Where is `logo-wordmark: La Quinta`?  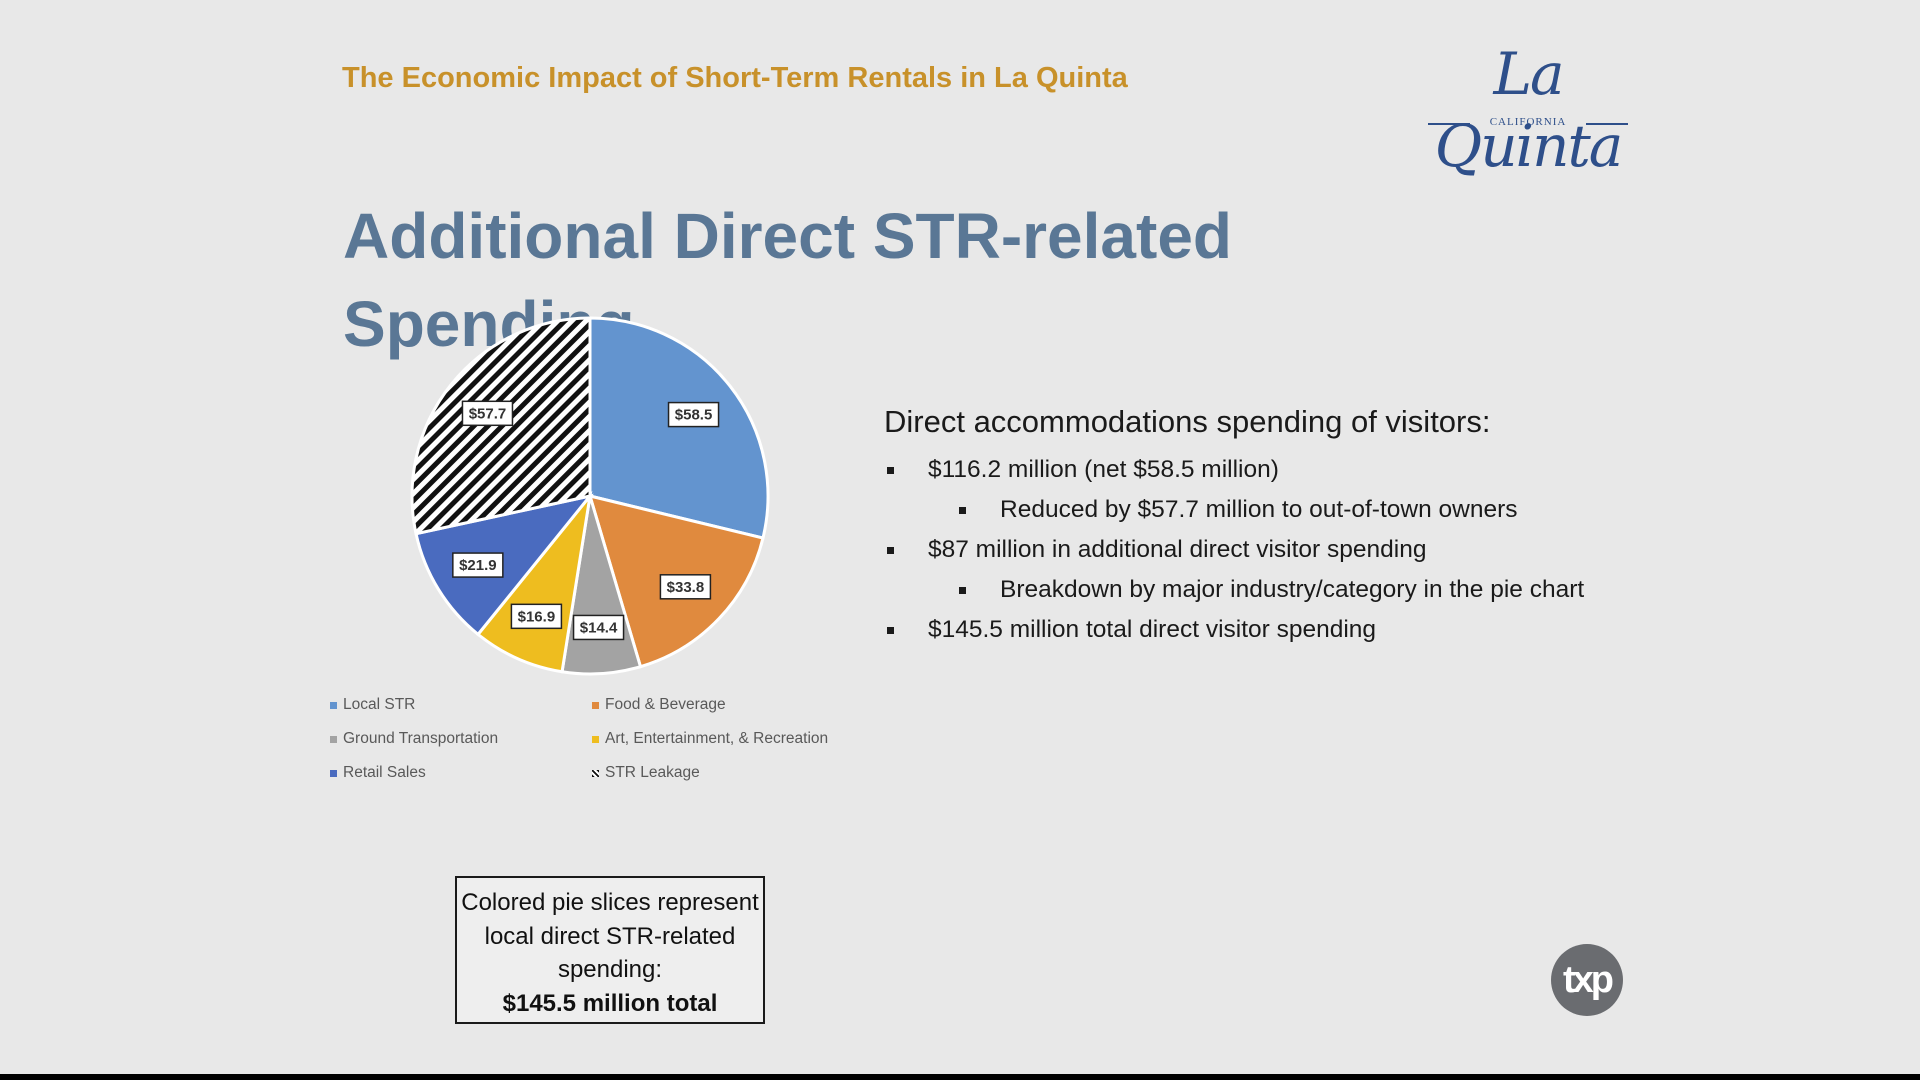
logo-wordmark: La Quinta is located at coordinates (1529, 110).